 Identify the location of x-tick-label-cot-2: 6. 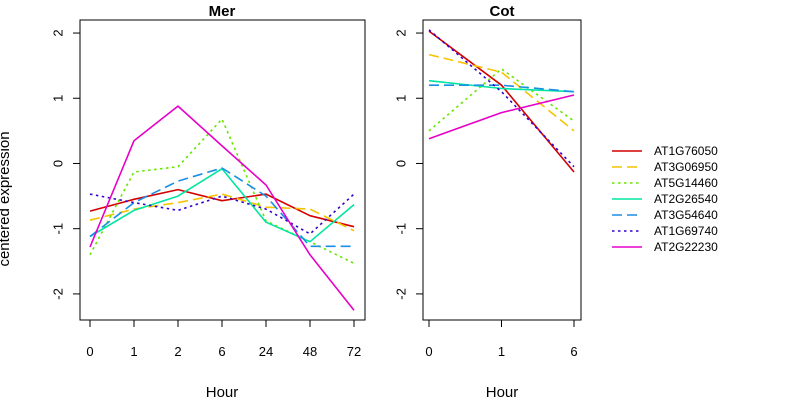
(573, 351).